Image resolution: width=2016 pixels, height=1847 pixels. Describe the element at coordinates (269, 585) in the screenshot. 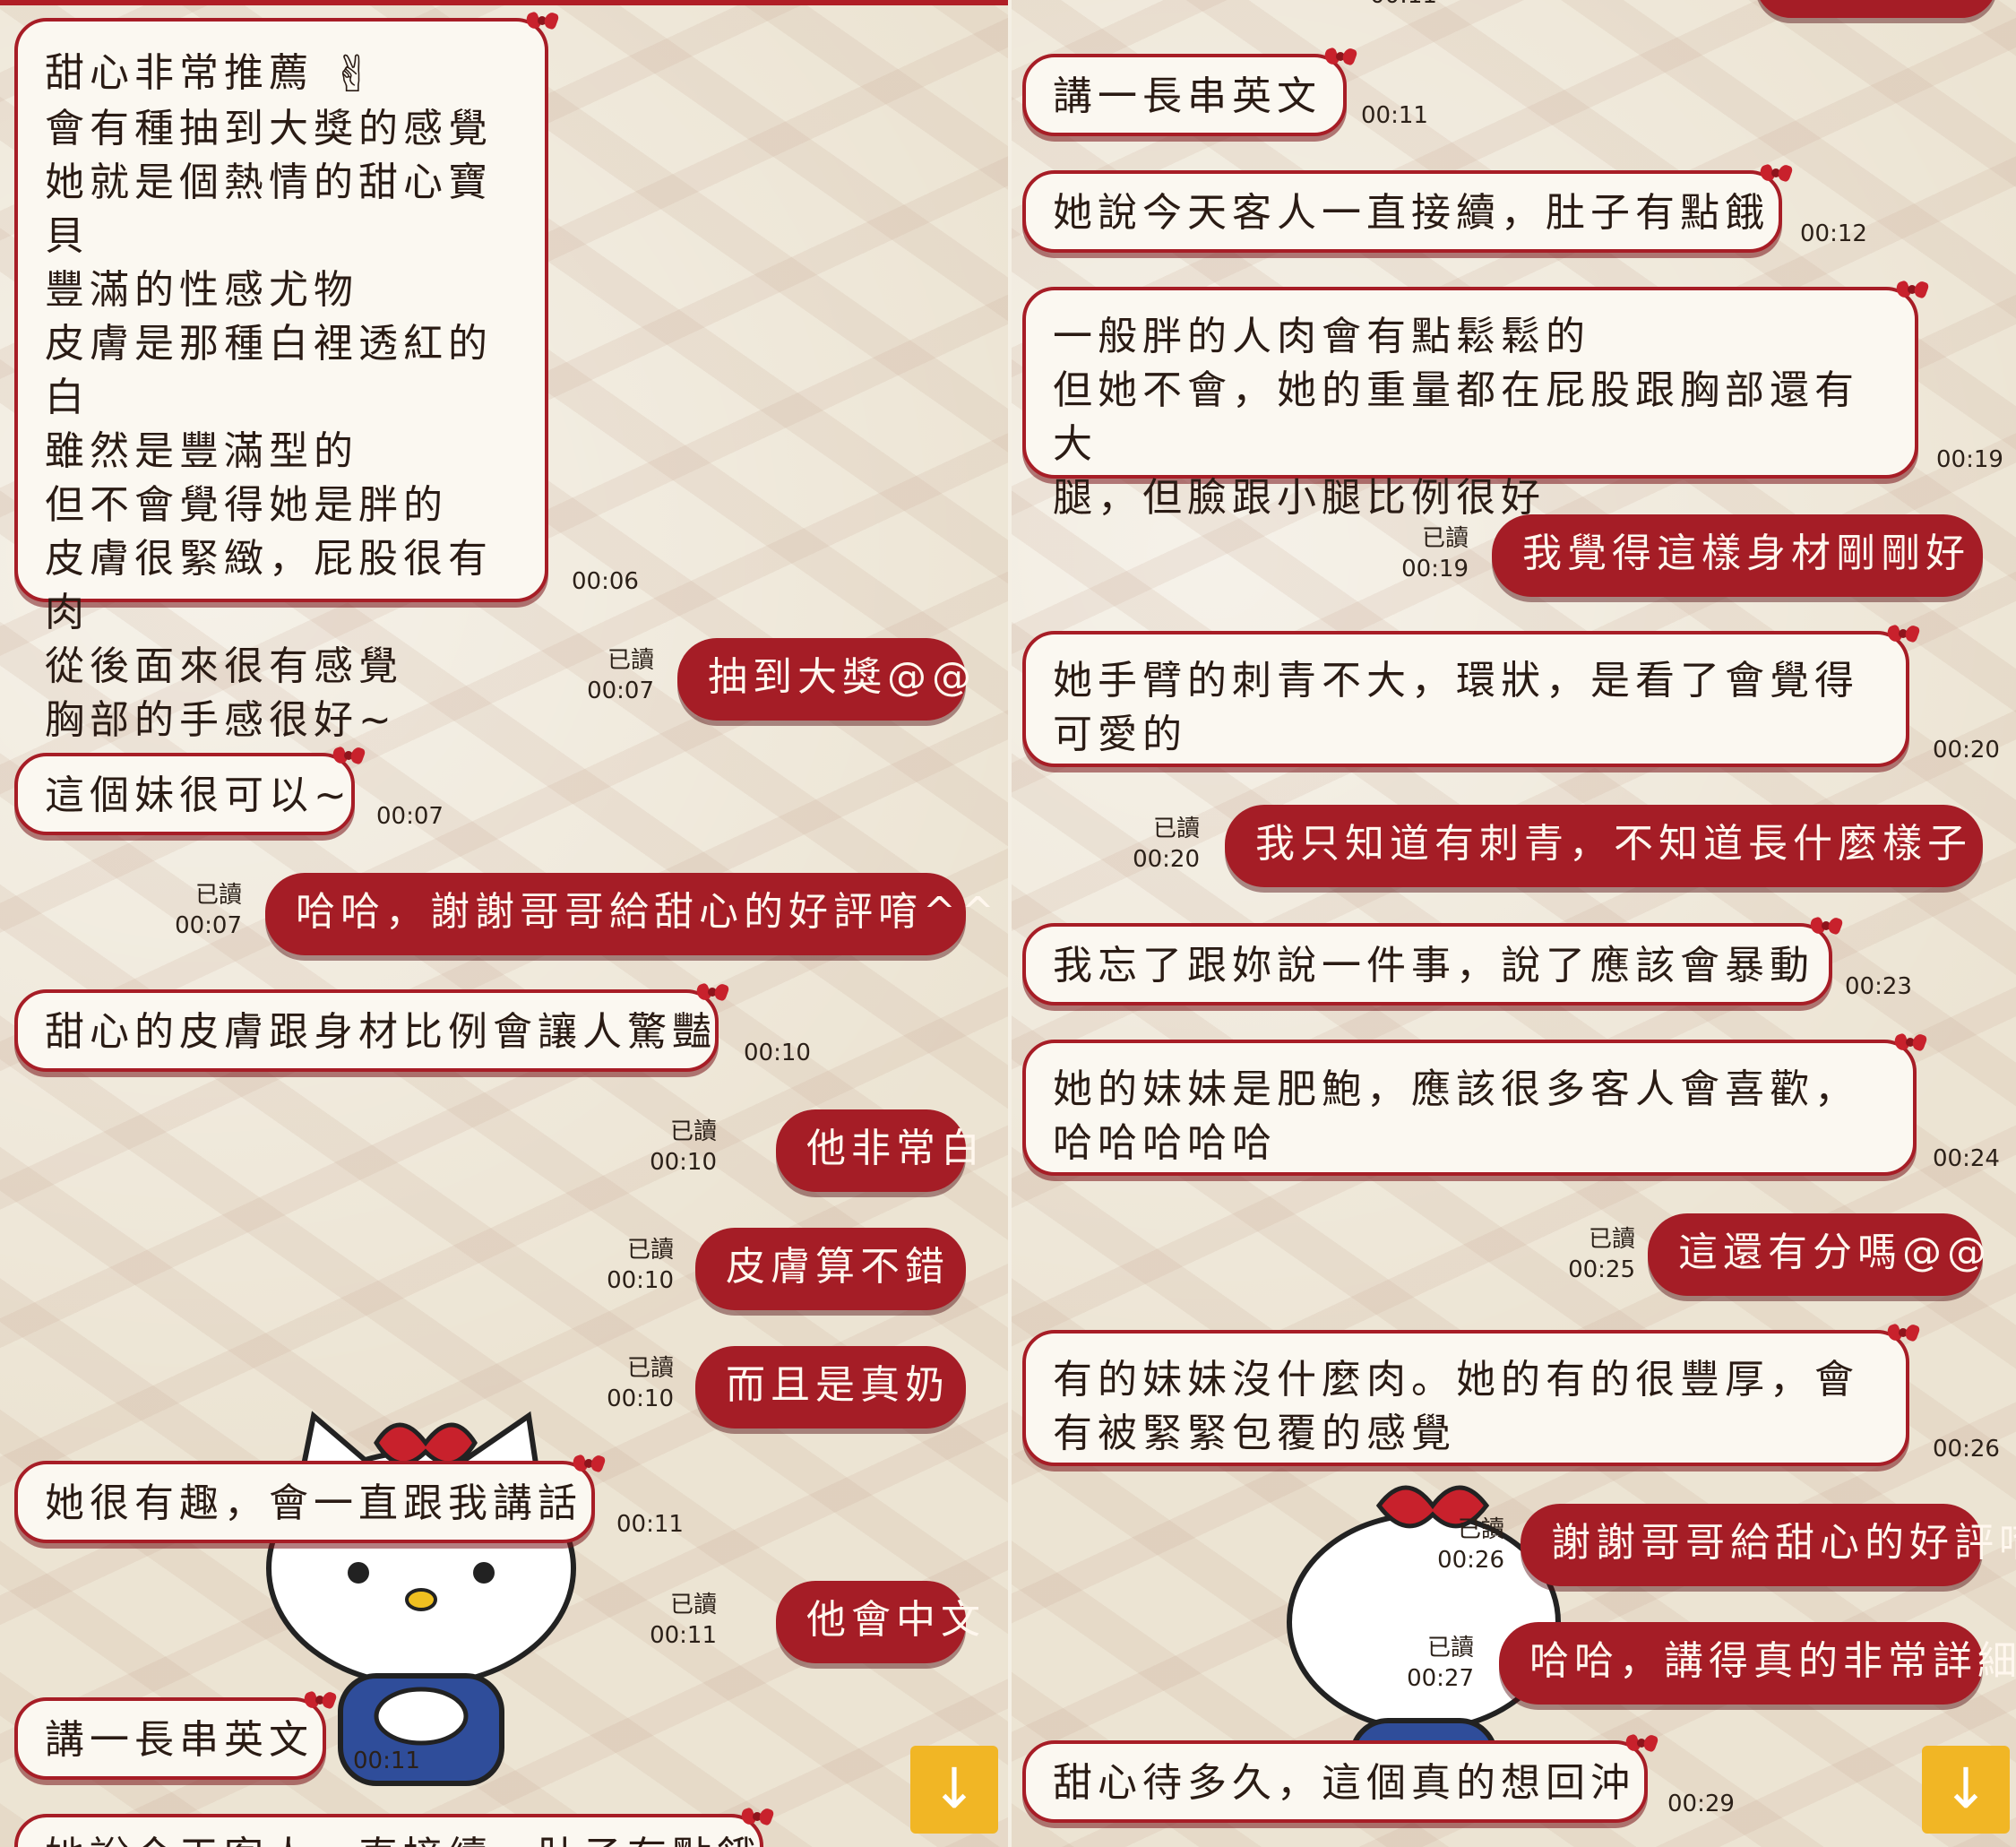

I see `message-text: 皮膚很緊緻，屁股很有肉` at that location.